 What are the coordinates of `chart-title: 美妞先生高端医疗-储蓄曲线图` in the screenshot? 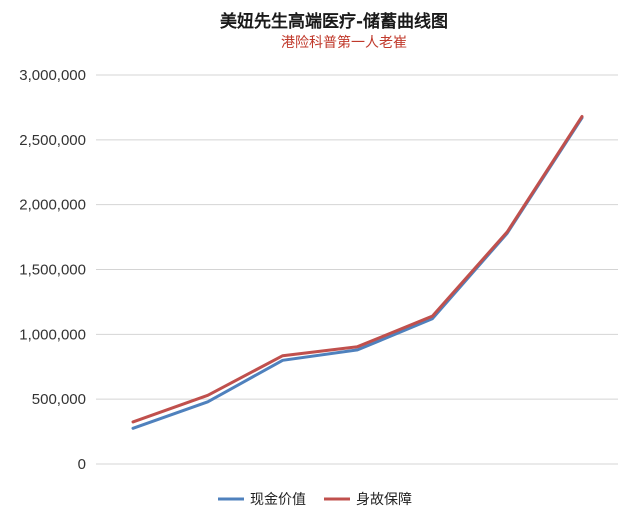 It's located at (334, 21).